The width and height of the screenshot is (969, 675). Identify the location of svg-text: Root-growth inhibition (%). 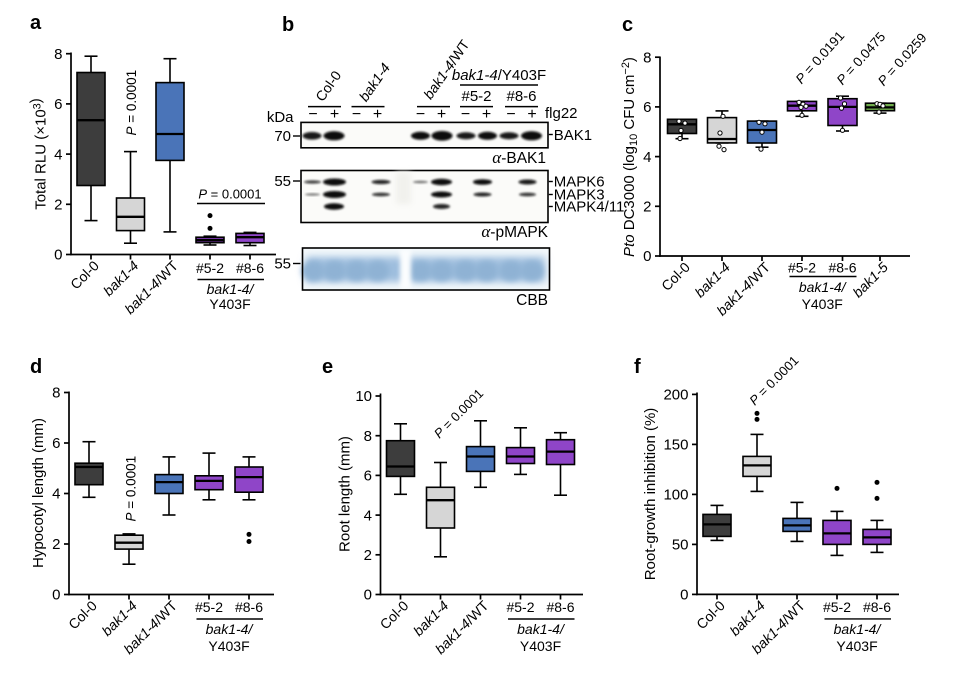
(650, 494).